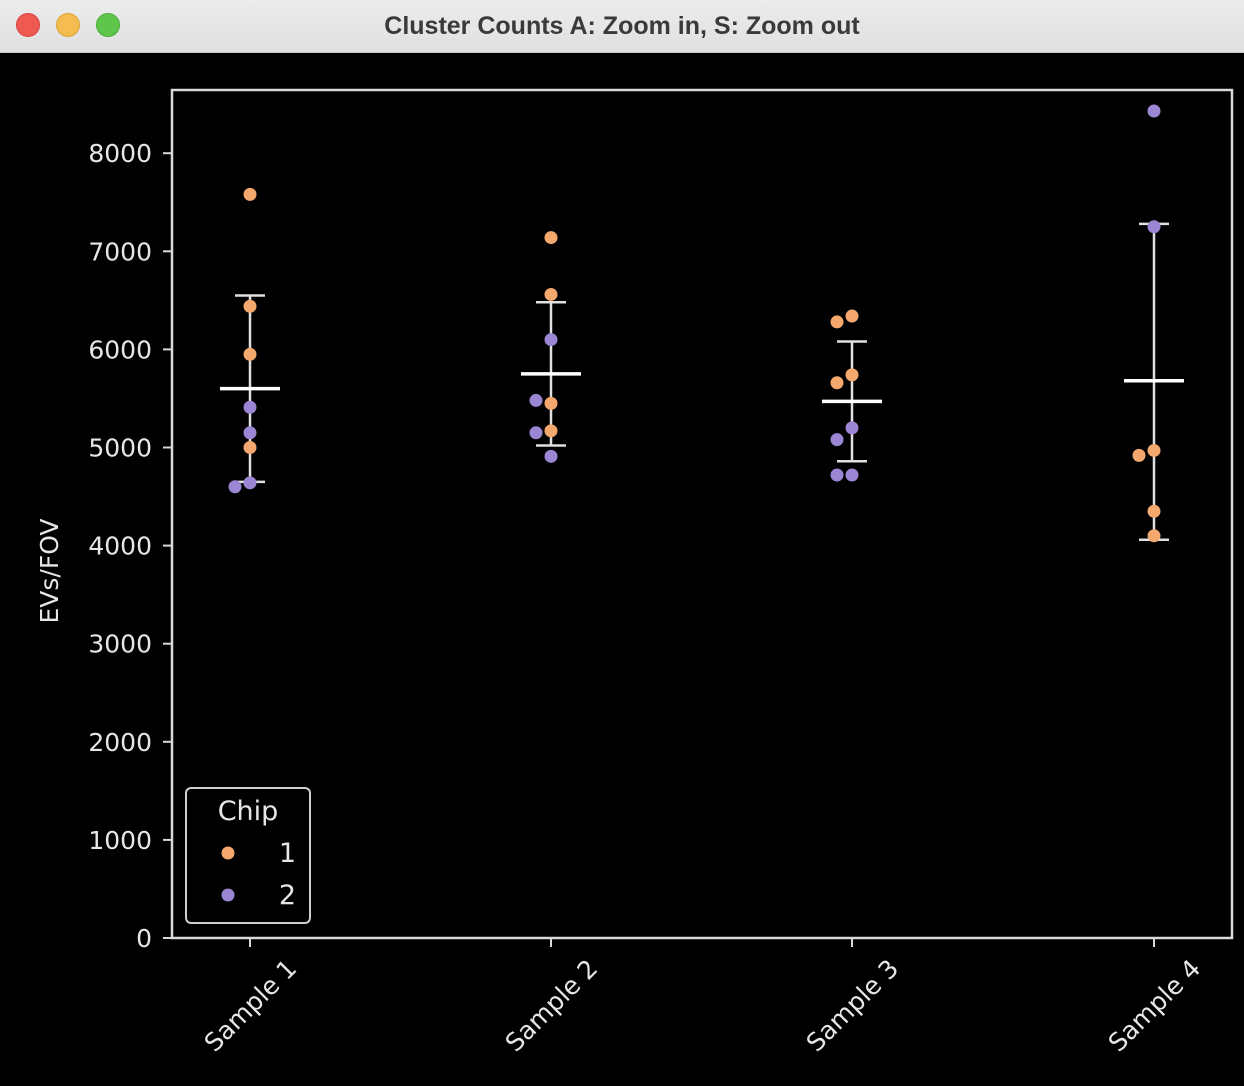 The width and height of the screenshot is (1244, 1086). What do you see at coordinates (144, 938) in the screenshot?
I see `y-tick-label: 0` at bounding box center [144, 938].